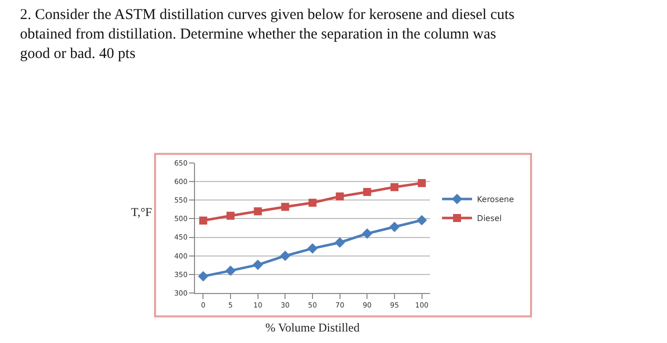 Image resolution: width=667 pixels, height=343 pixels. Describe the element at coordinates (489, 219) in the screenshot. I see `legend-label: Diesel` at that location.